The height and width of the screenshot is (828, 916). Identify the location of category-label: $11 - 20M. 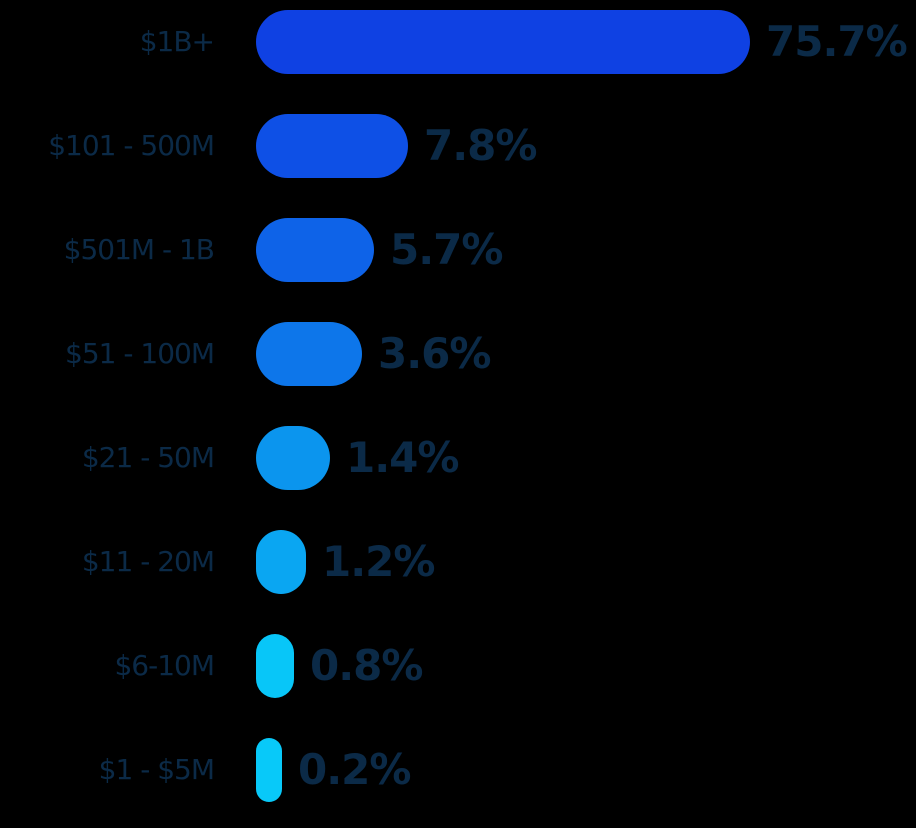
(148, 561).